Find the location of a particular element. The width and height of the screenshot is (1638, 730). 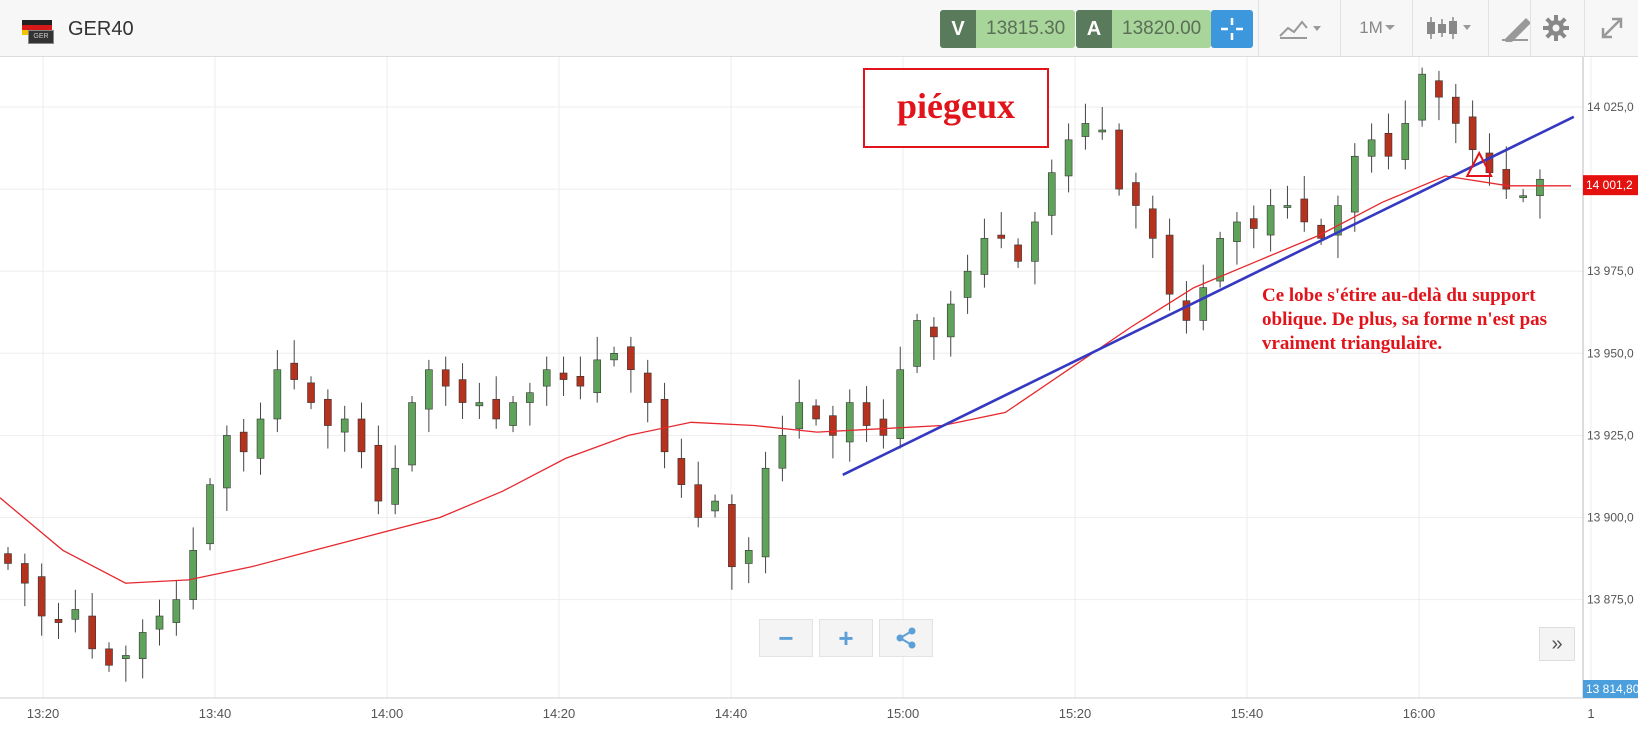

settings-button is located at coordinates (1556, 28).